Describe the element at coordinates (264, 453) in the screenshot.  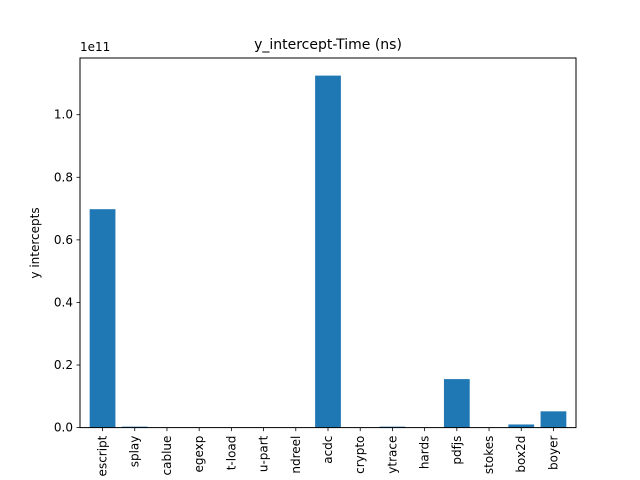
I see `x-tick-label: u-part` at that location.